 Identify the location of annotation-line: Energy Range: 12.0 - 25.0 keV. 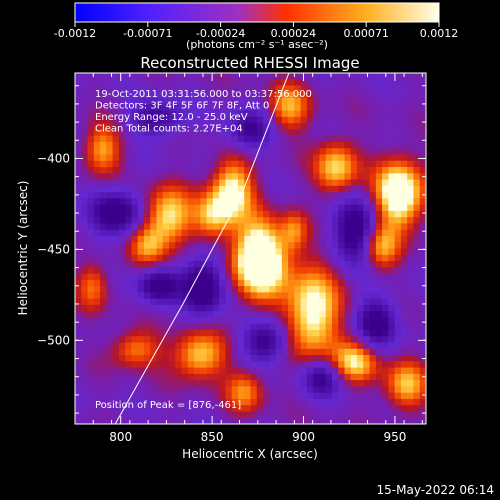
(171, 117).